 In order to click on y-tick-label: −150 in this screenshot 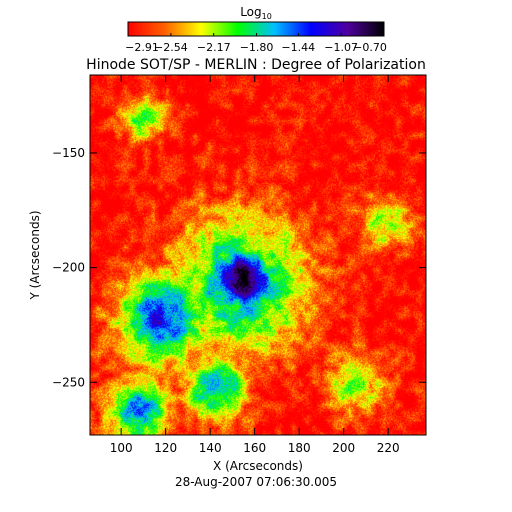, I will do `click(68, 153)`.